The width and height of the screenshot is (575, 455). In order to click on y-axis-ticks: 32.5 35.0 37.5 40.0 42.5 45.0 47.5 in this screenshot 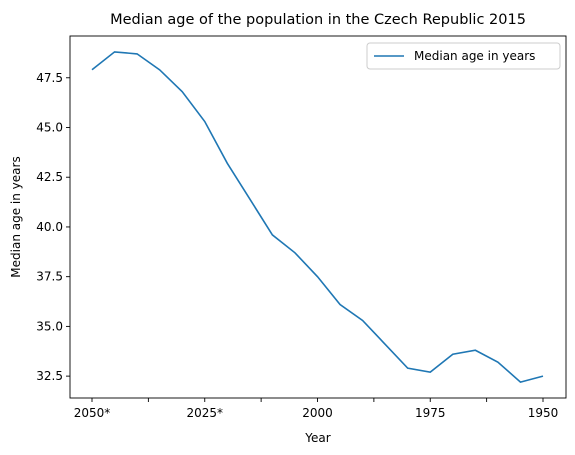, I will do `click(53, 227)`.